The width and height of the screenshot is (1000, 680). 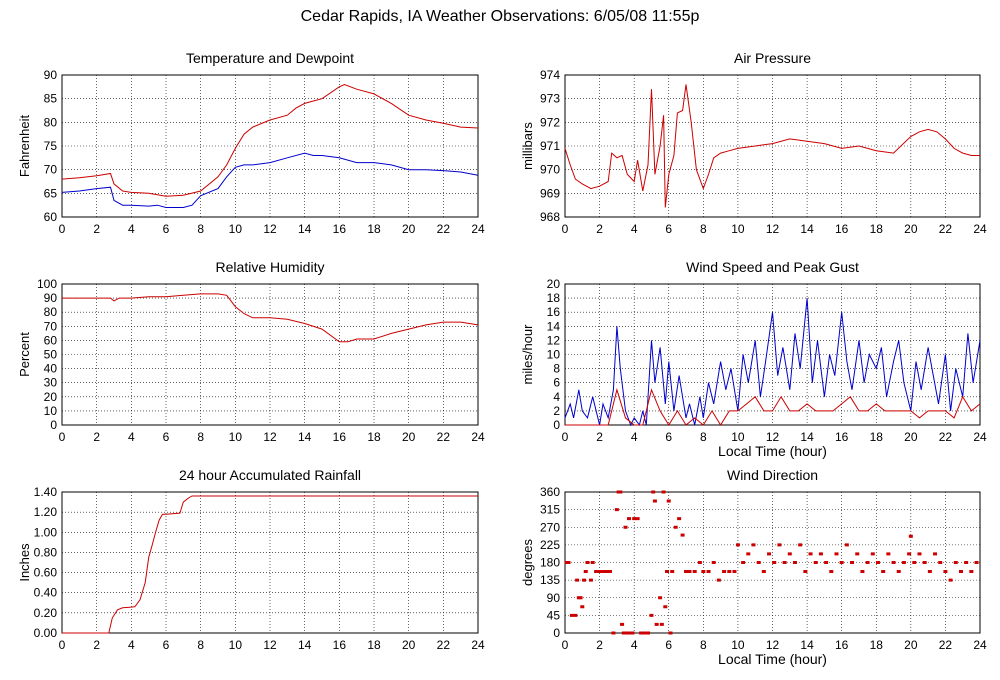 I want to click on rain-xtick-label: 8, so click(x=200, y=645).